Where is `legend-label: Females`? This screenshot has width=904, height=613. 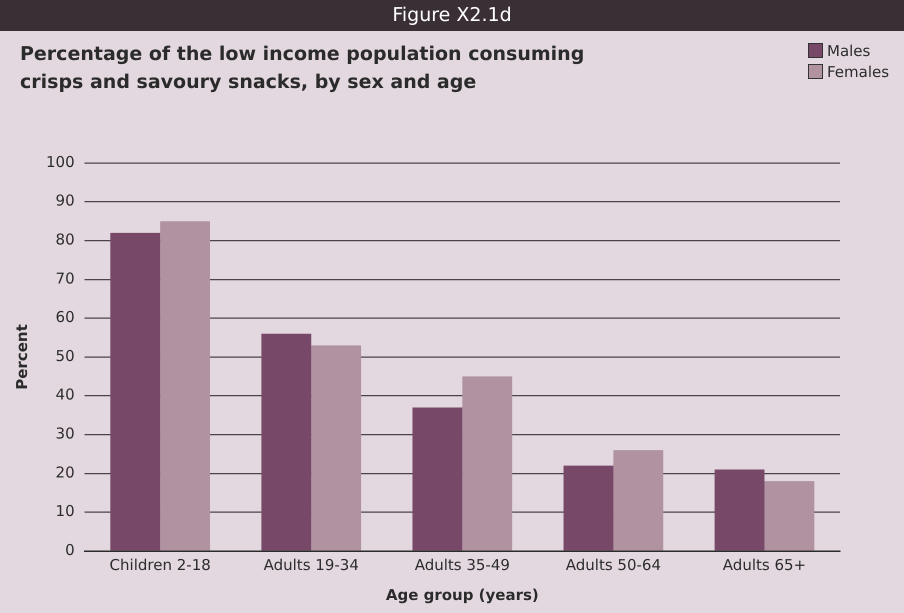 legend-label: Females is located at coordinates (858, 71).